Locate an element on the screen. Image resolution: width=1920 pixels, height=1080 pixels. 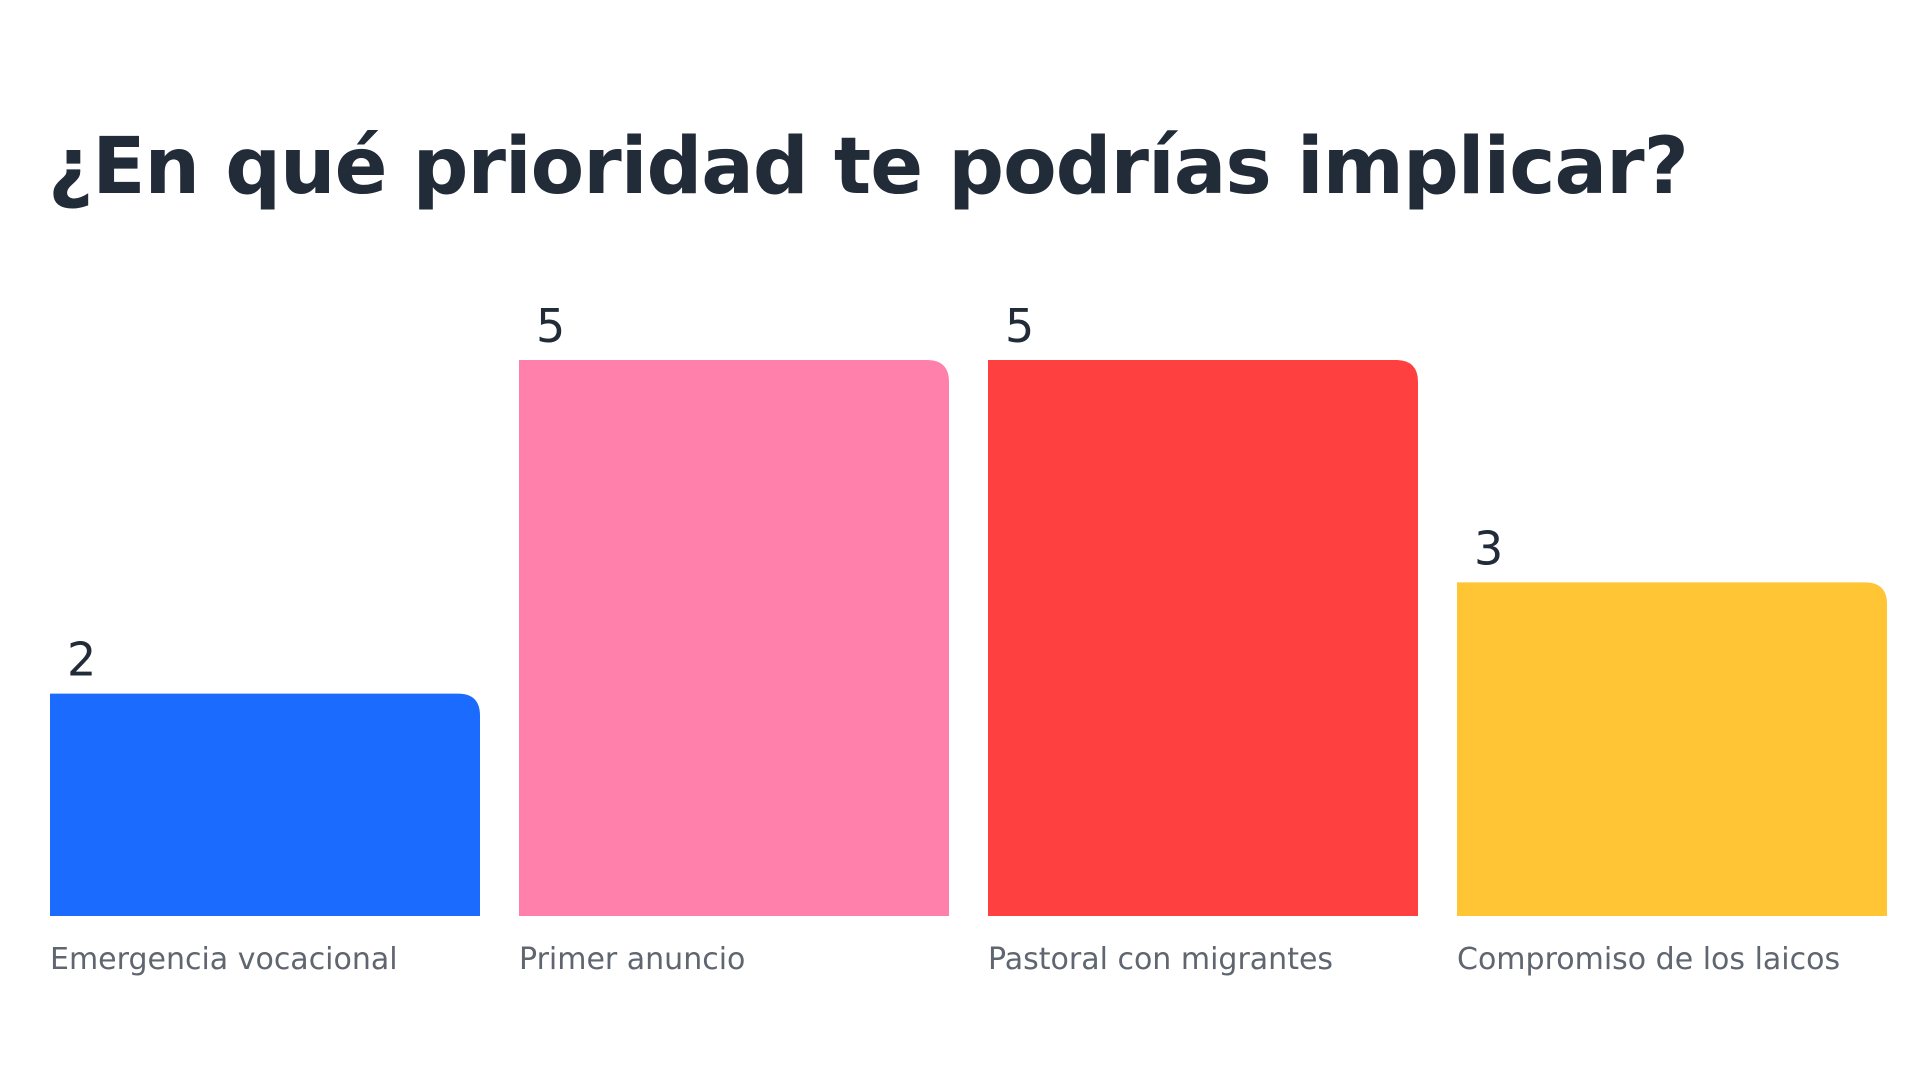
category-label: Emergencia vocacional is located at coordinates (224, 959).